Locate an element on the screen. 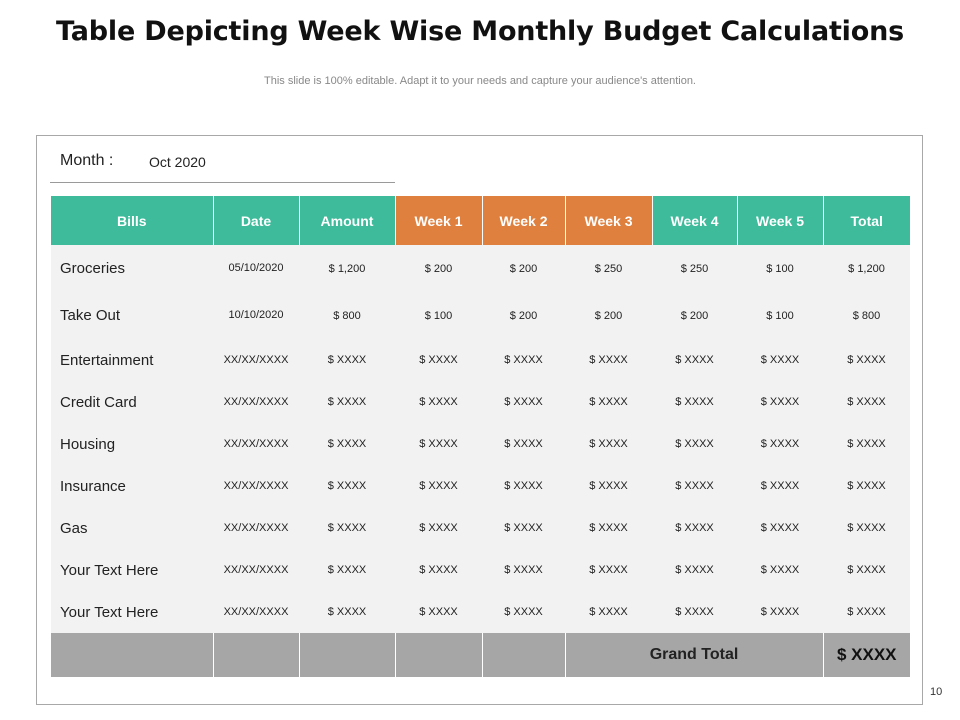  bill-name: Housing is located at coordinates (132, 444).